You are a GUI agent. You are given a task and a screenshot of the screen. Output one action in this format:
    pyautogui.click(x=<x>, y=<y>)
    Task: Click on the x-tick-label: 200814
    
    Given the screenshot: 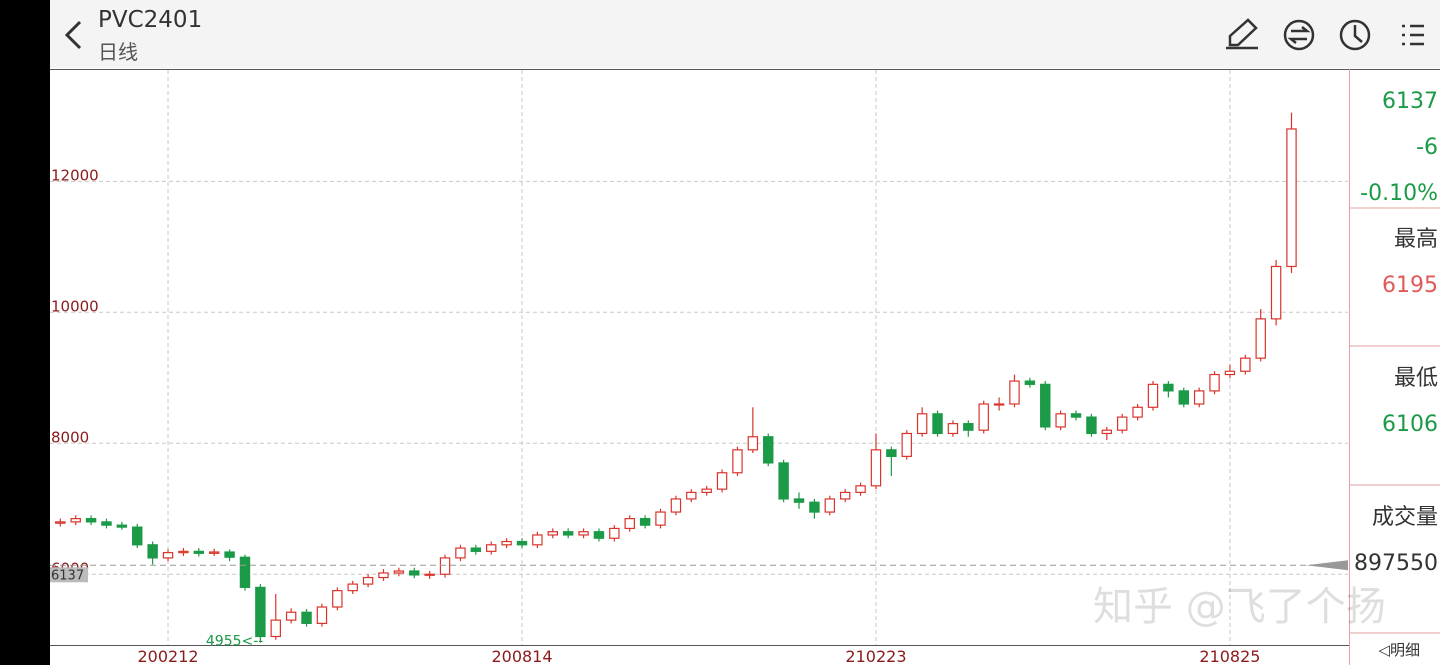 What is the action you would take?
    pyautogui.click(x=521, y=656)
    